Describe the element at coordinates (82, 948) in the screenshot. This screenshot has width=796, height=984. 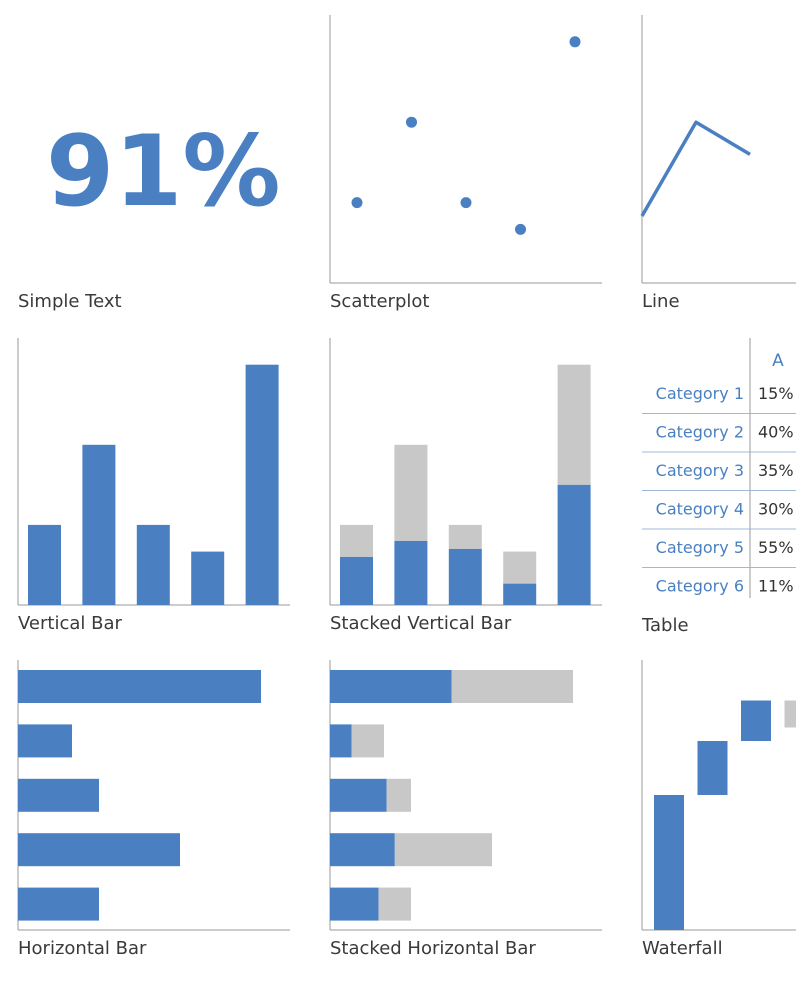
I see `hbar-title: Horizontal Bar` at that location.